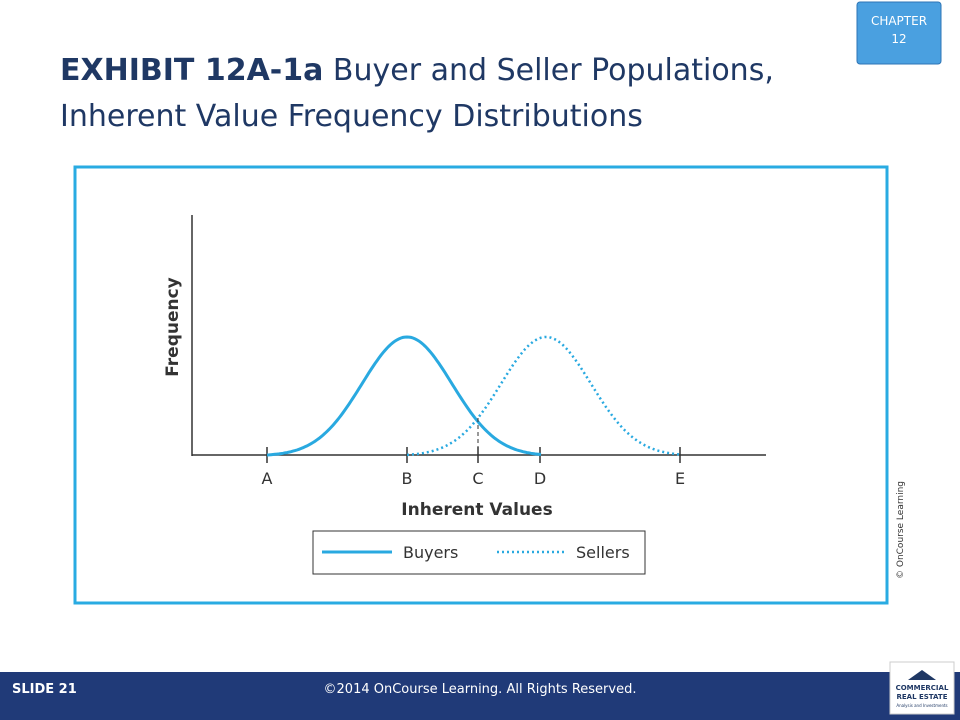  Describe the element at coordinates (921, 705) in the screenshot. I see `logo-line3: Analysis and Investments` at that location.